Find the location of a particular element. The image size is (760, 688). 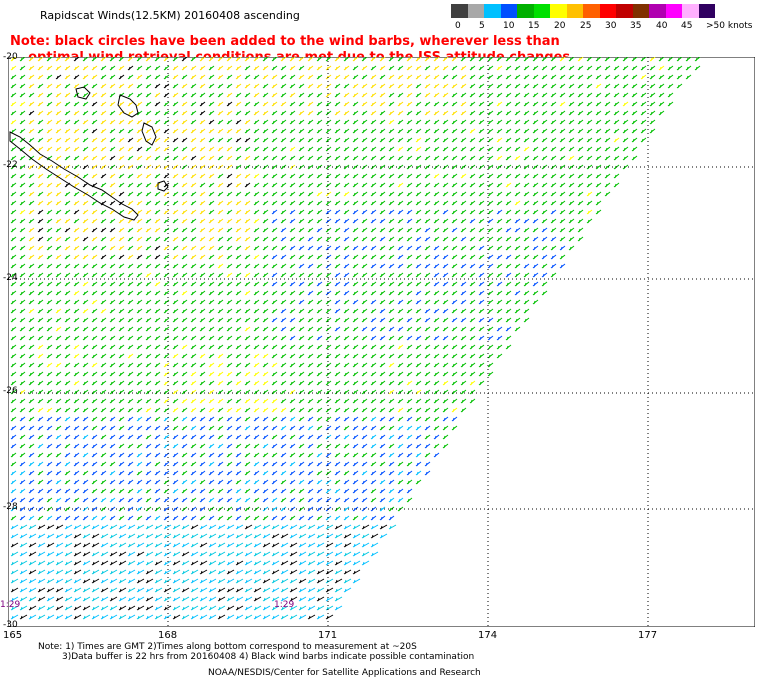

longitude-label: 168 is located at coordinates (168, 635).